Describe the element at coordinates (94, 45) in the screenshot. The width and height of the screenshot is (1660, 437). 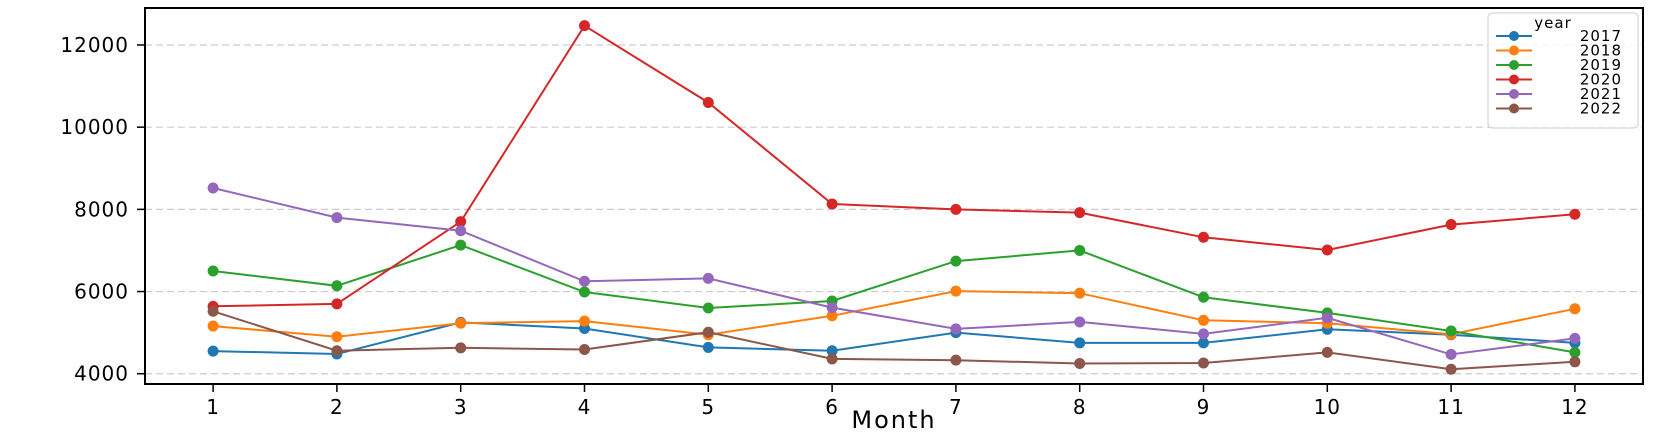
I see `y-tick-label: 12000` at that location.